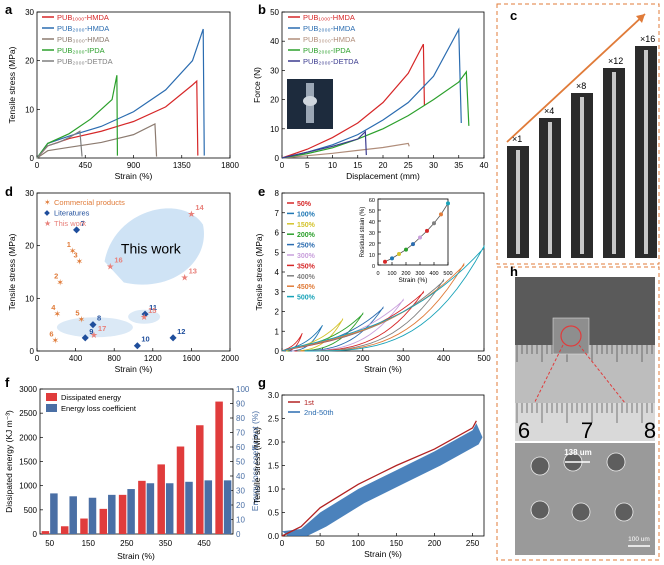 The height and width of the screenshot is (565, 664). What do you see at coordinates (153, 358) in the screenshot?
I see `x-tick-label: 1200` at bounding box center [153, 358].